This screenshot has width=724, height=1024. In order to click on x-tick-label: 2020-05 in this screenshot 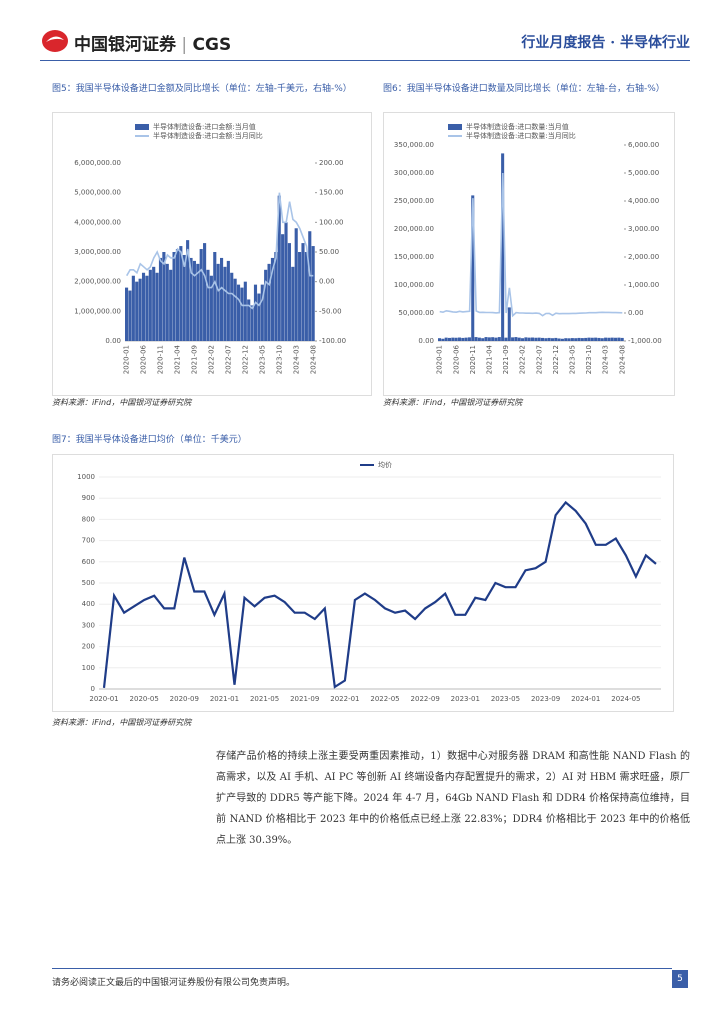, I will do `click(144, 699)`.